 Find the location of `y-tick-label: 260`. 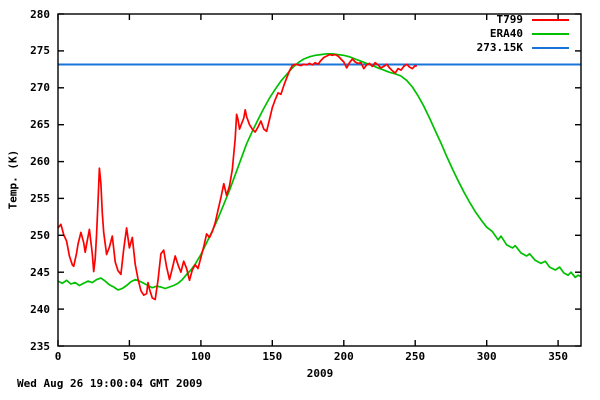

y-tick-label: 260 is located at coordinates (40, 162).